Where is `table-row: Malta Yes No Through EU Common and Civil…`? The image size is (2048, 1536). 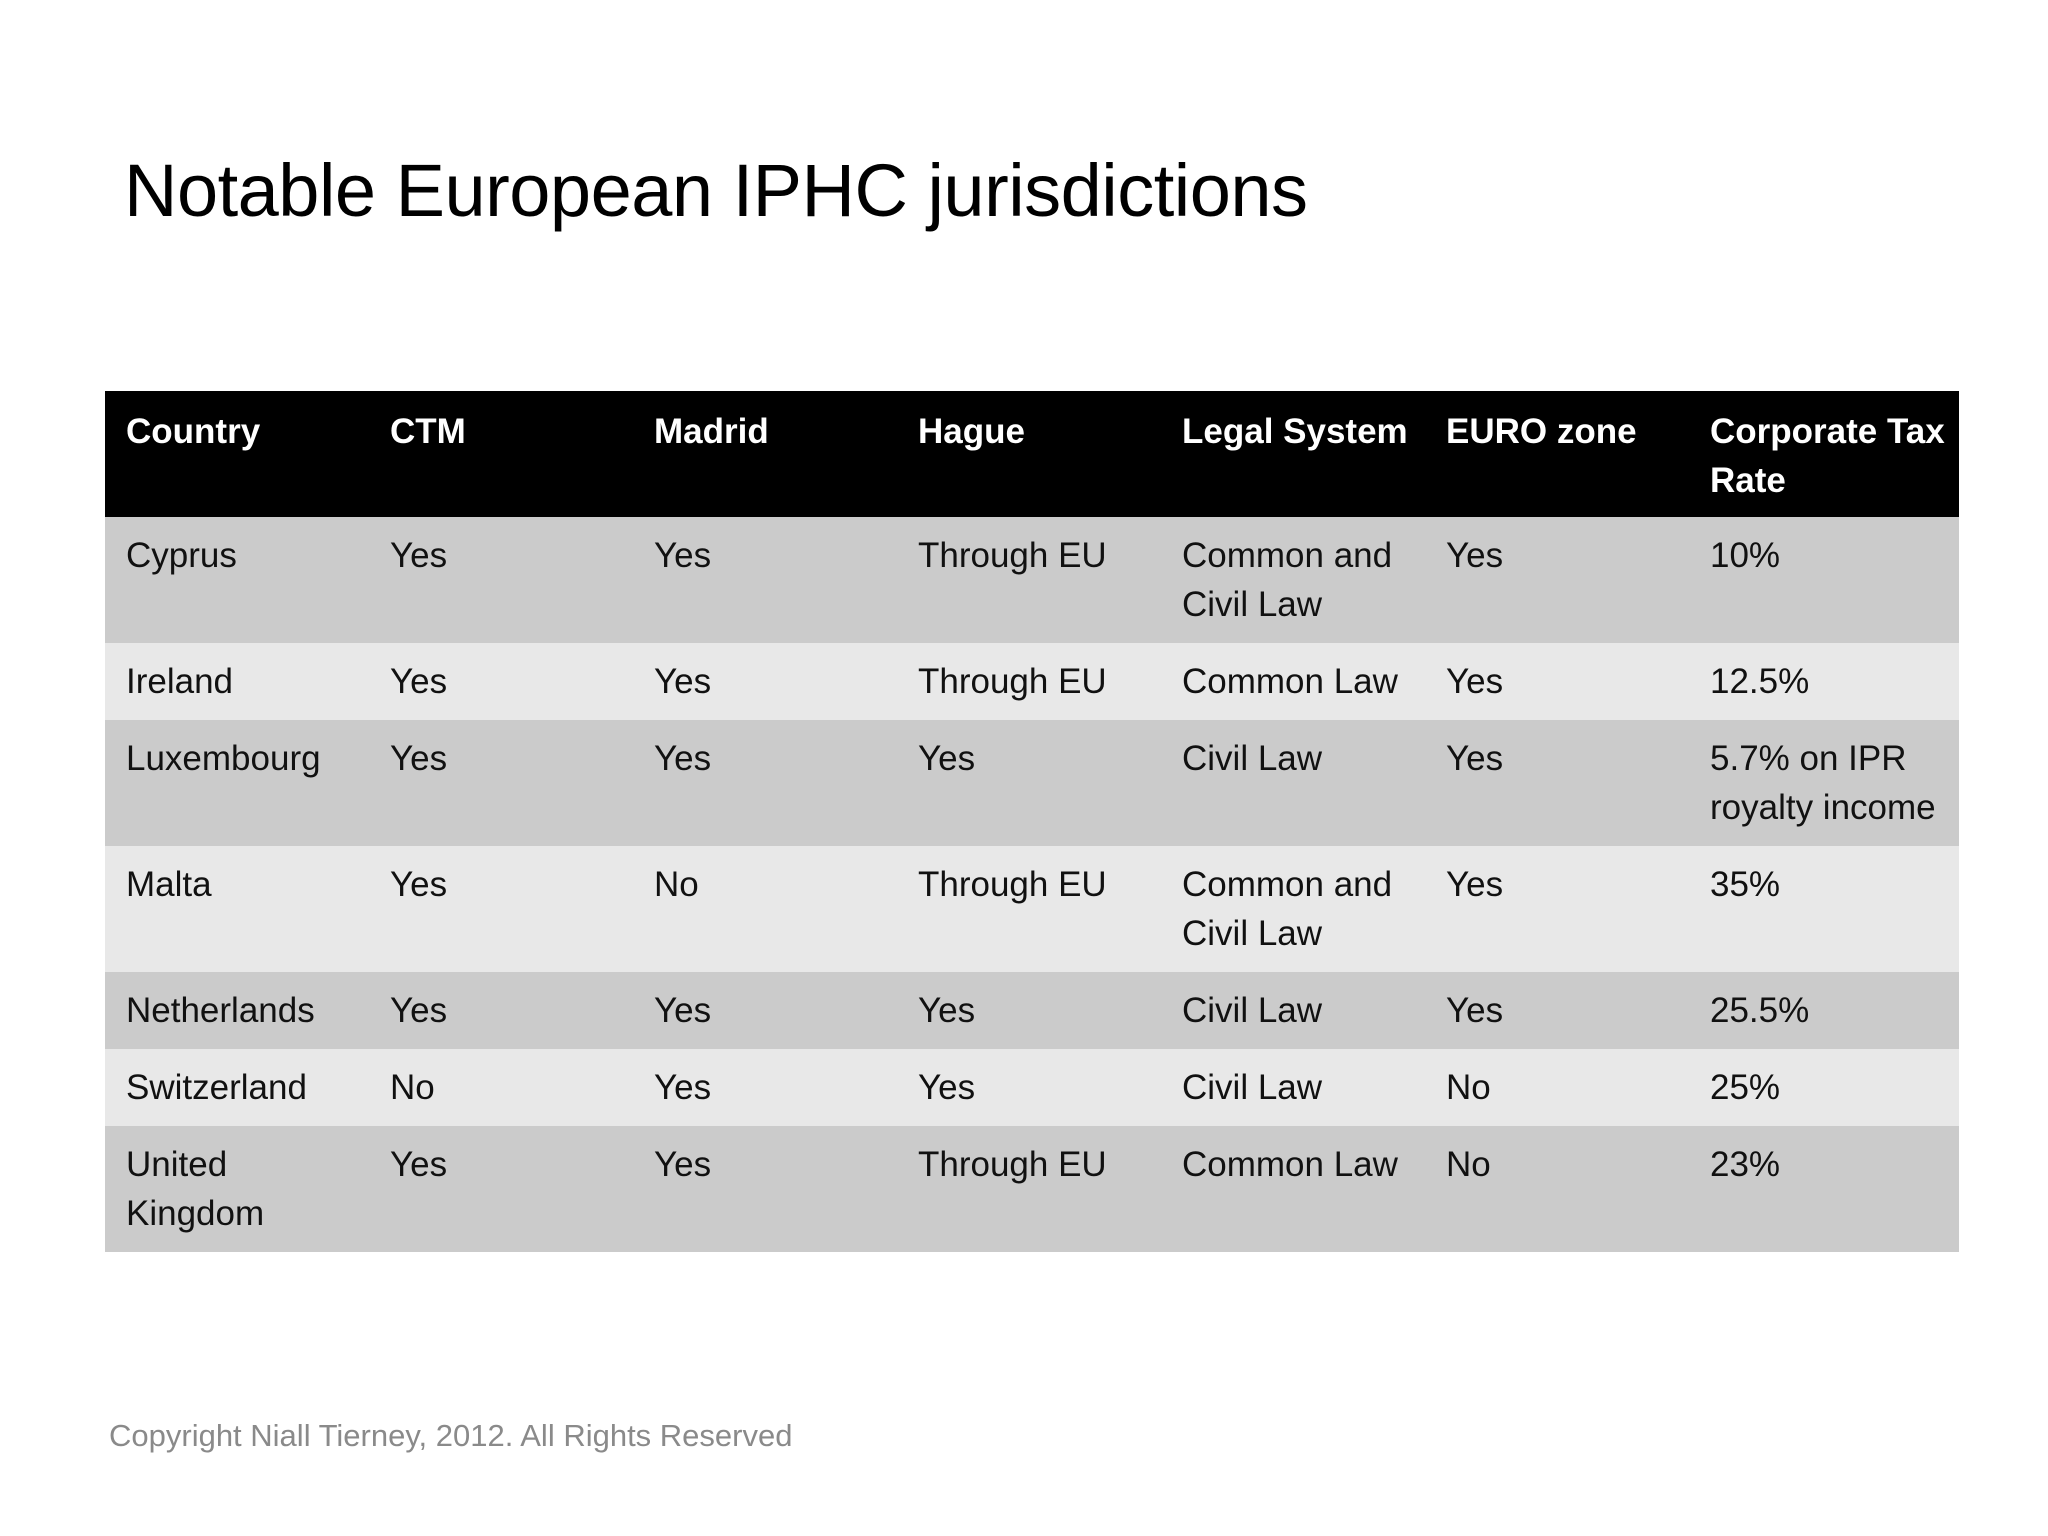 table-row: Malta Yes No Through EU Common and Civil… is located at coordinates (1032, 909).